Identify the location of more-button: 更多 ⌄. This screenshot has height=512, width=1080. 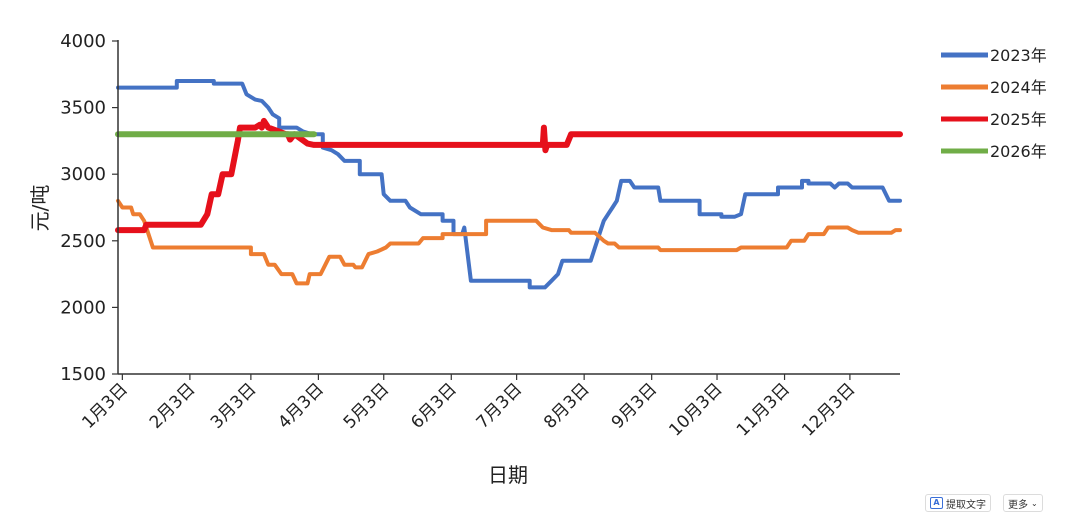
(1023, 503).